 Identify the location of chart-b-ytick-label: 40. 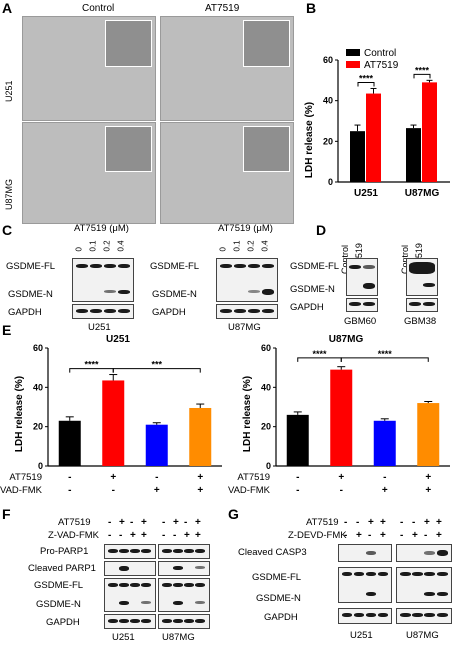
(328, 101).